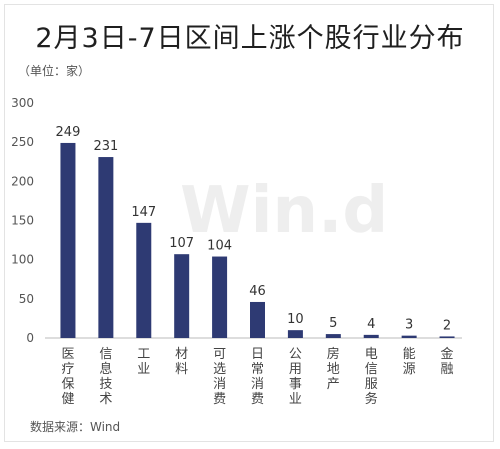 The image size is (500, 449). What do you see at coordinates (250, 38) in the screenshot?
I see `chart-title: 2月3日-7日区间上涨个股行业分布` at bounding box center [250, 38].